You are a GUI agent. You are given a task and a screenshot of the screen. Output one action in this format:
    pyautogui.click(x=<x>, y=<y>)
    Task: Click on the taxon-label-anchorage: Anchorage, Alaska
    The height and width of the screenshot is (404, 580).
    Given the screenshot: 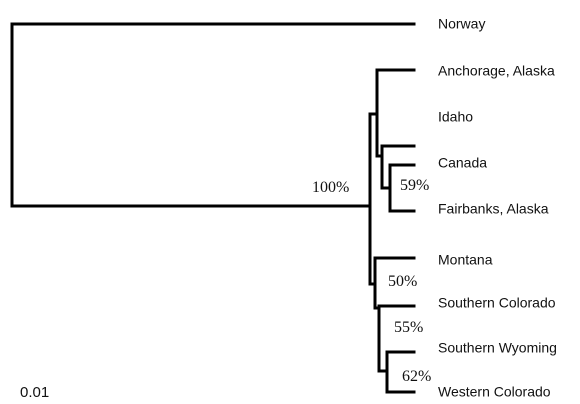 What is the action you would take?
    pyautogui.click(x=496, y=71)
    